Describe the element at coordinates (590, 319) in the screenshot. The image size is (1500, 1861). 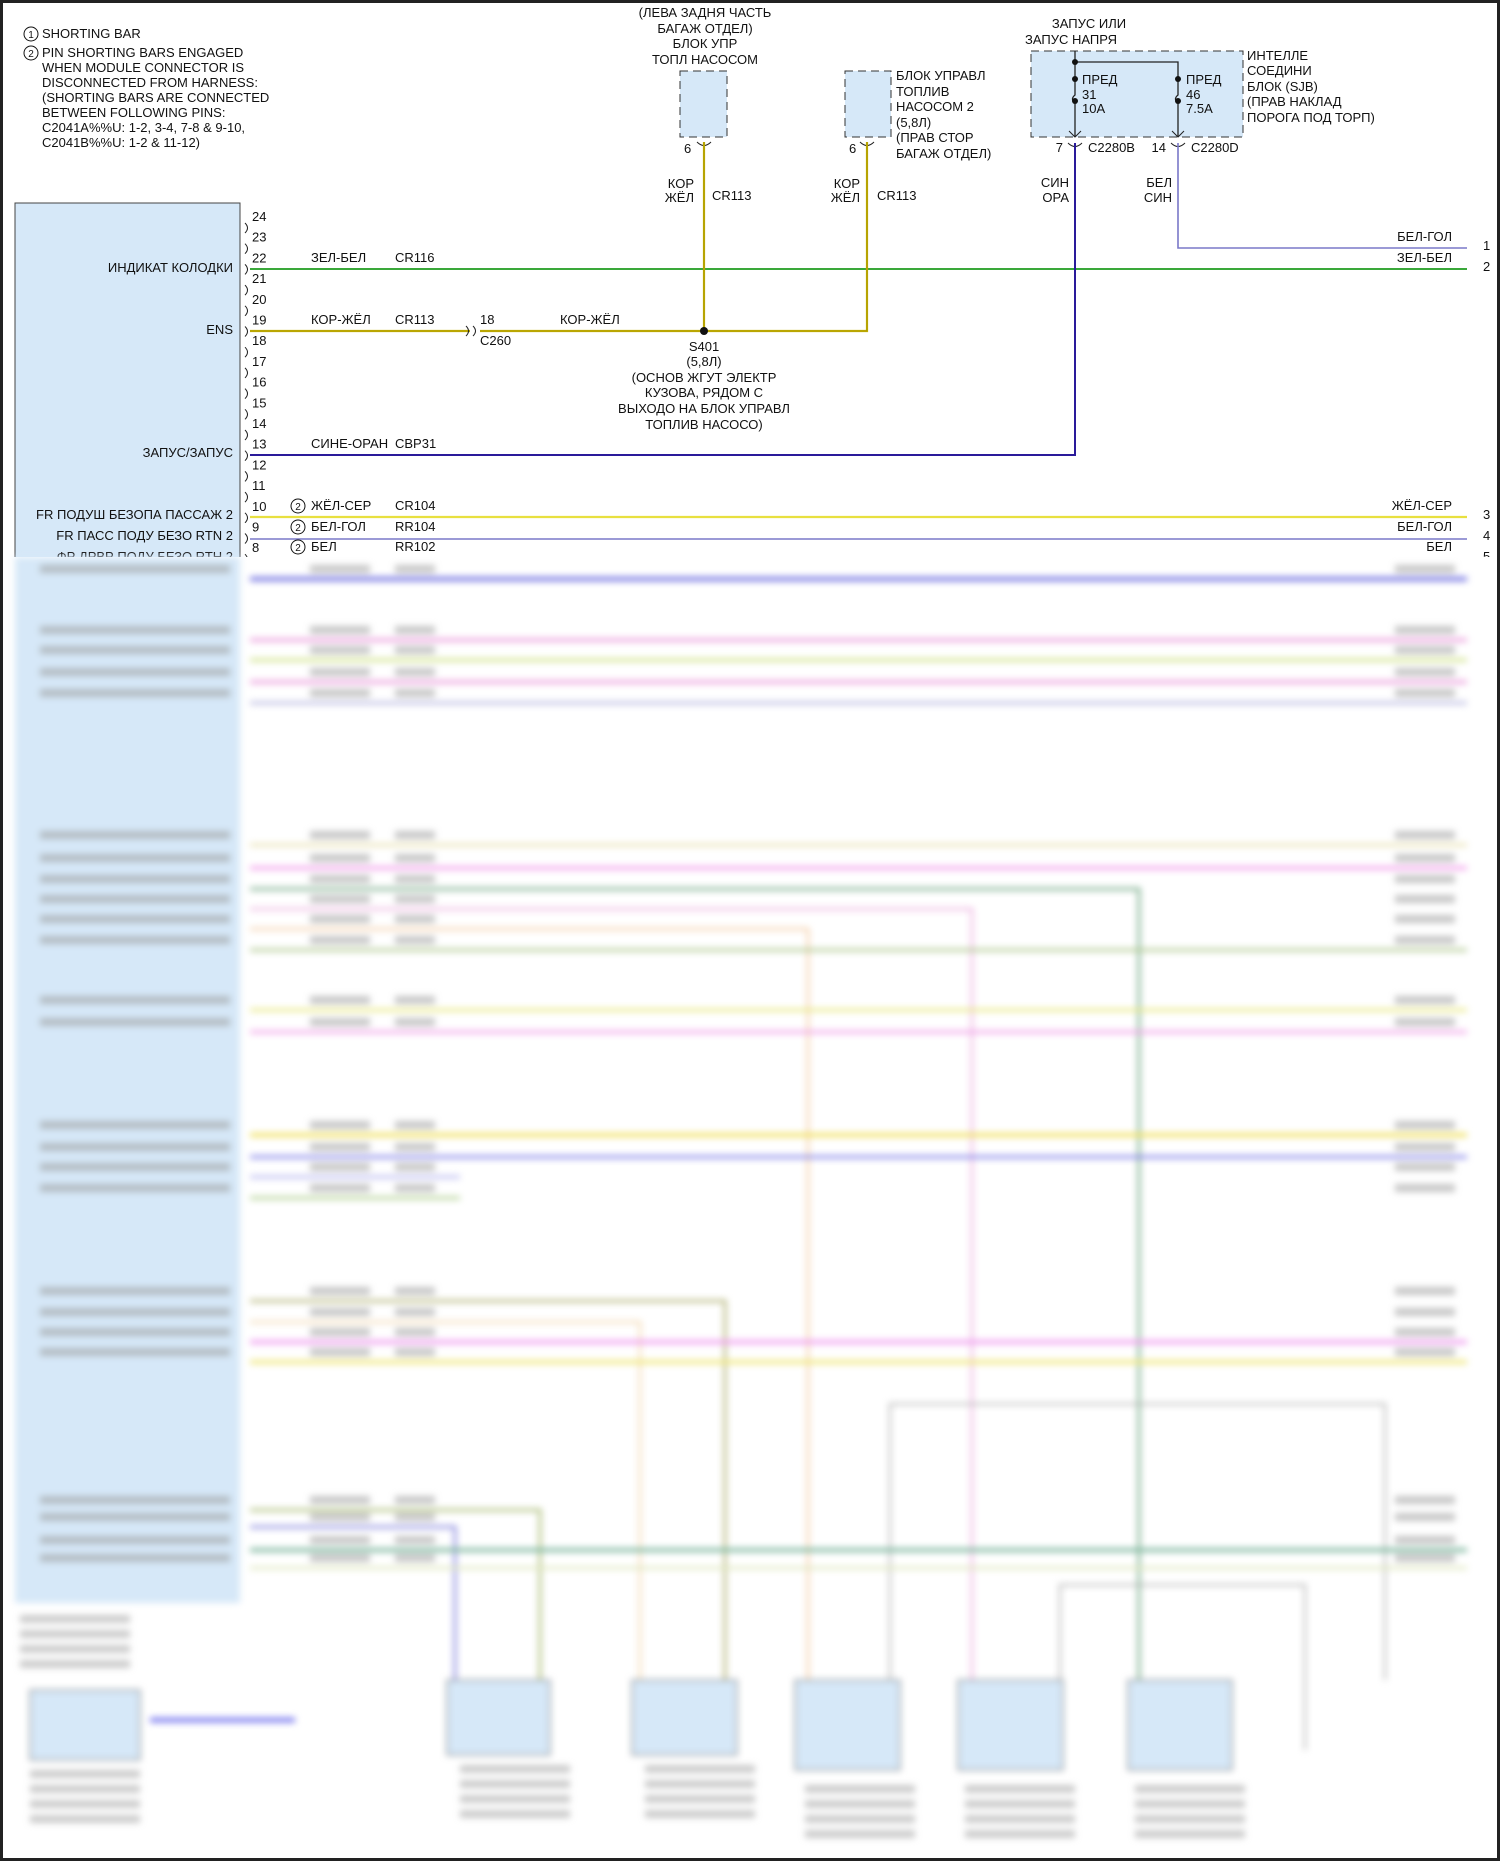
I see `svg-text: КОР-ЖЁЛ` at that location.